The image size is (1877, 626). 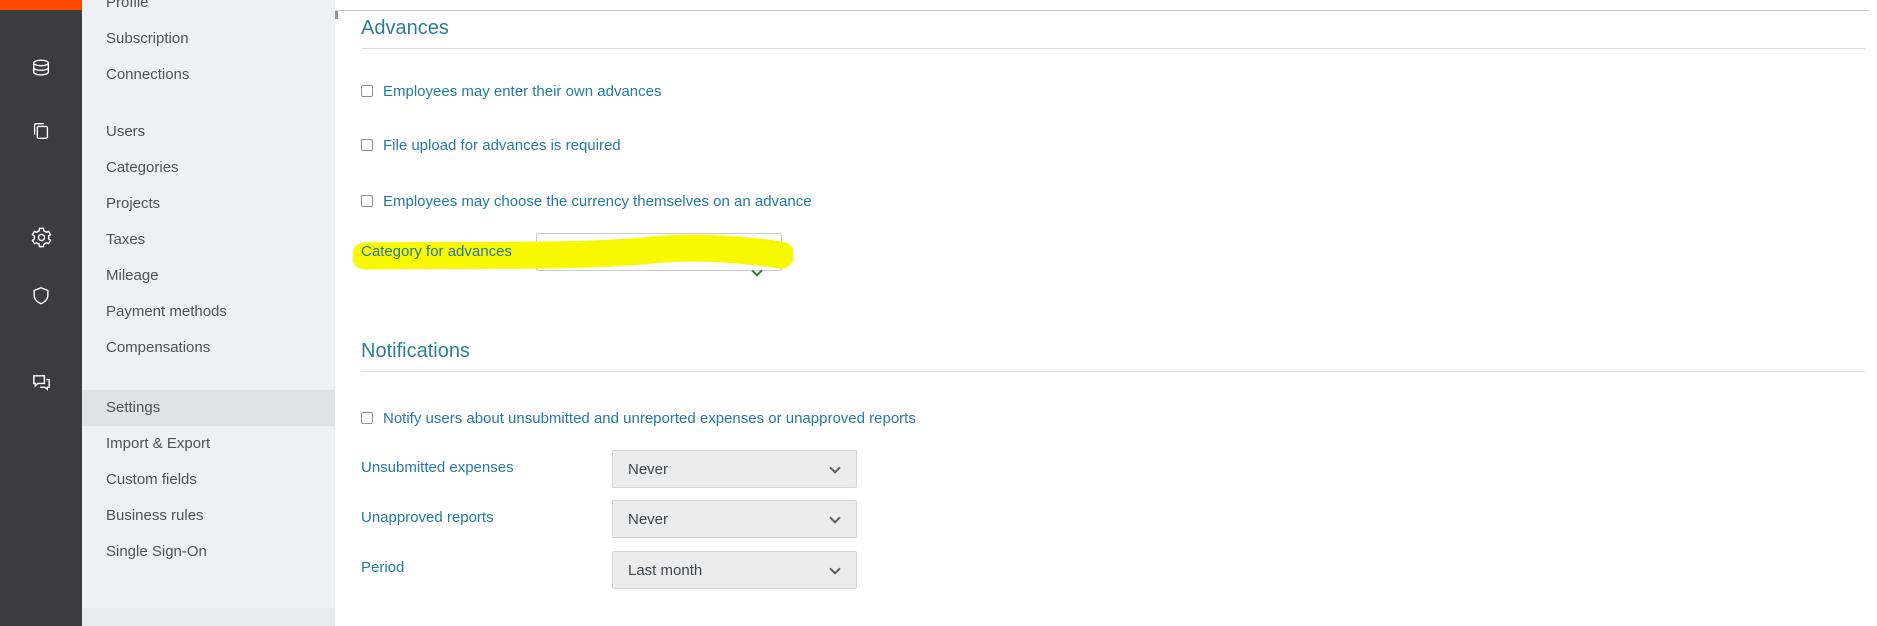 What do you see at coordinates (148, 74) in the screenshot?
I see `sidebar-item-connections: Connections` at bounding box center [148, 74].